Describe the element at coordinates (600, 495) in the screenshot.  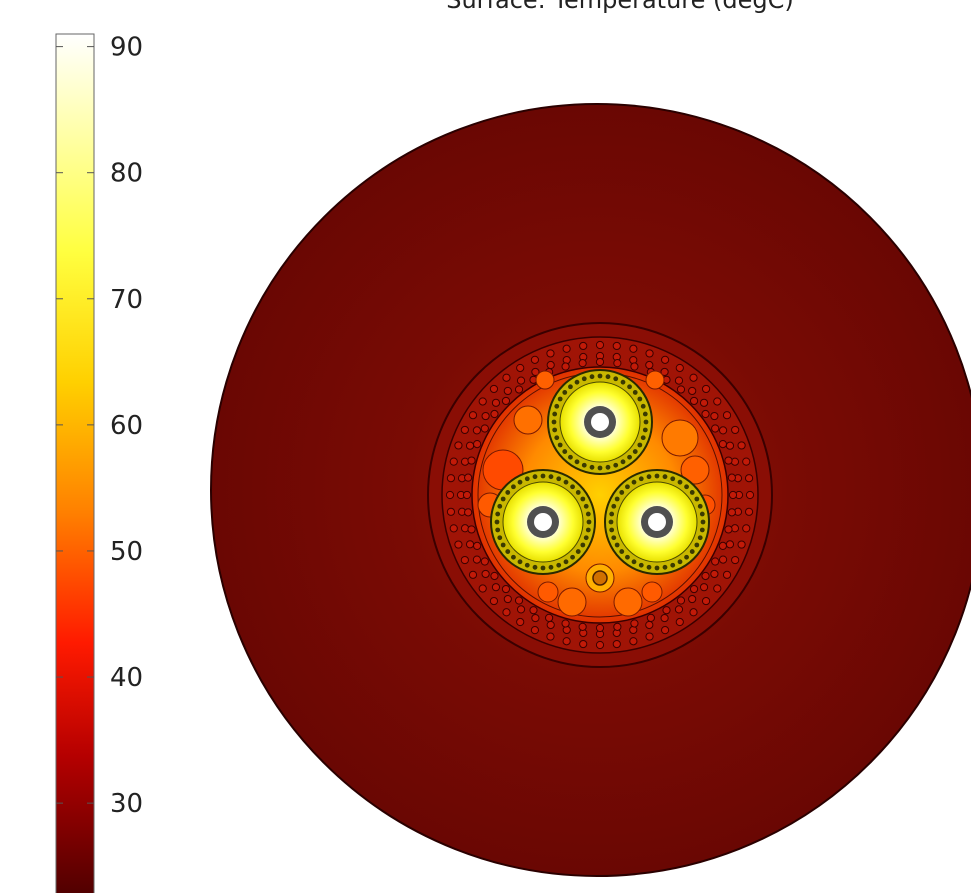
I see `armour-wires` at that location.